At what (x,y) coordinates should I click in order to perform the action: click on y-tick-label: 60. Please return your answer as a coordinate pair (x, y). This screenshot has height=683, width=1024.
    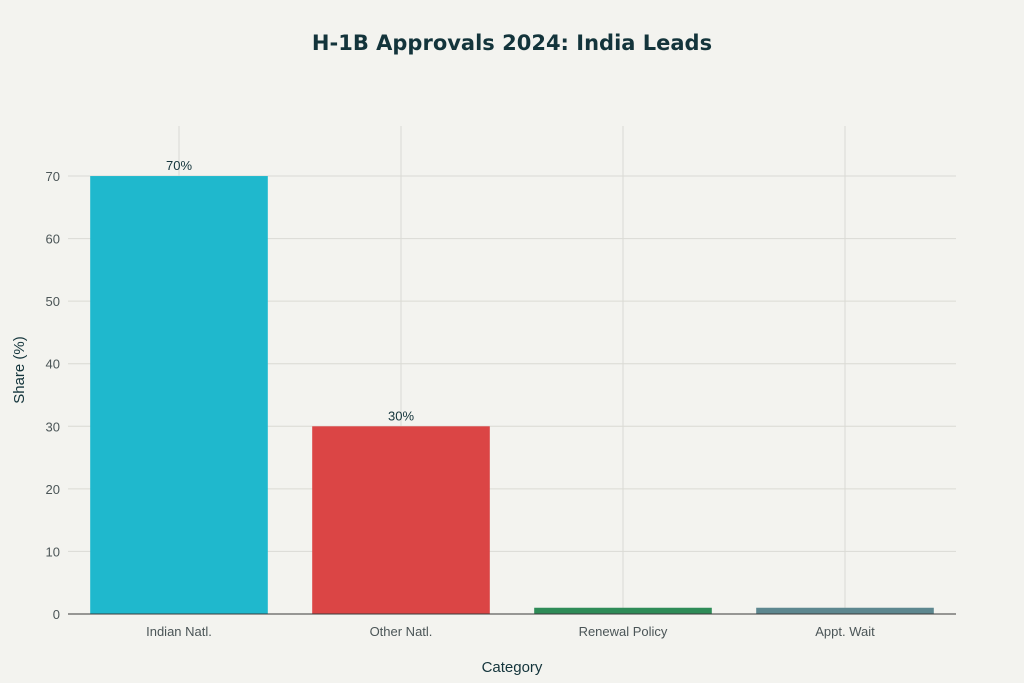
    Looking at the image, I should click on (53, 239).